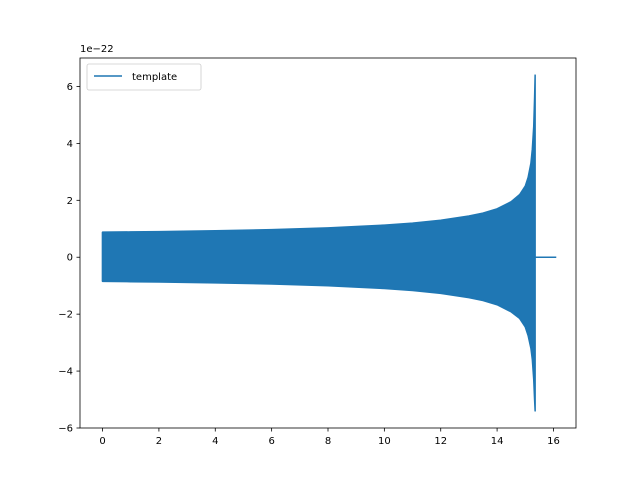  What do you see at coordinates (65, 429) in the screenshot?
I see `y-tick-label: −6` at bounding box center [65, 429].